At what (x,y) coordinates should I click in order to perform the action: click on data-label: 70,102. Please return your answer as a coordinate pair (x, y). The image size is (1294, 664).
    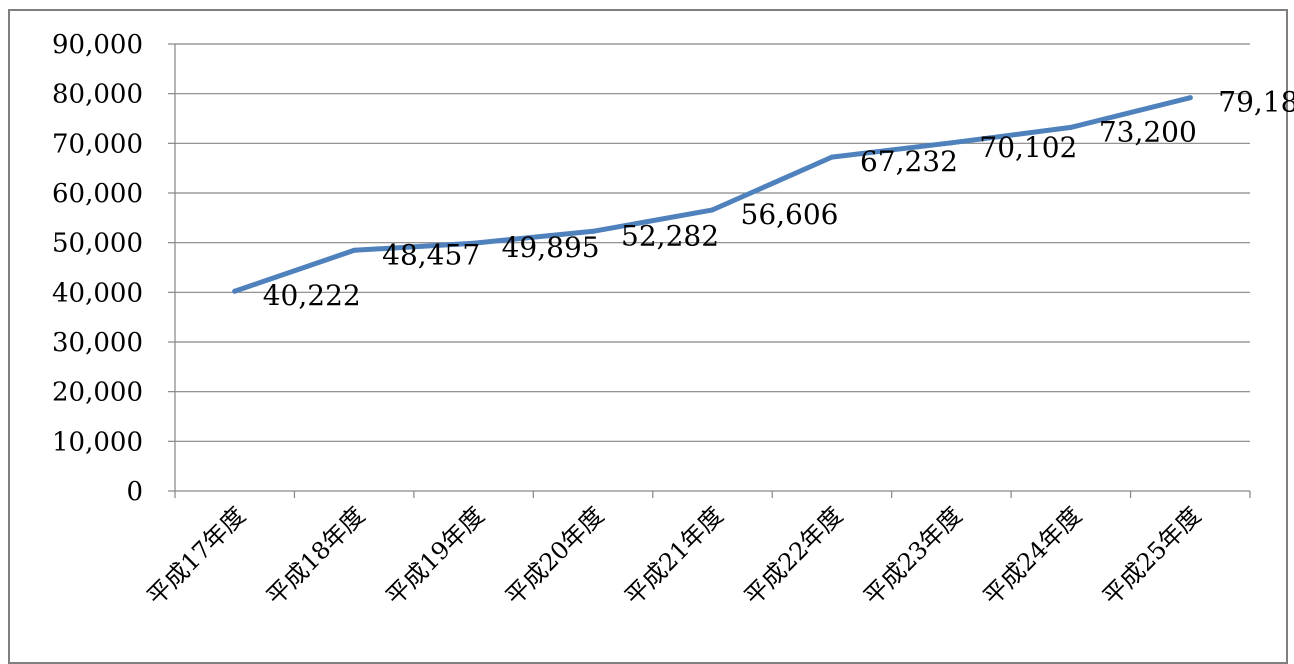
    Looking at the image, I should click on (1028, 147).